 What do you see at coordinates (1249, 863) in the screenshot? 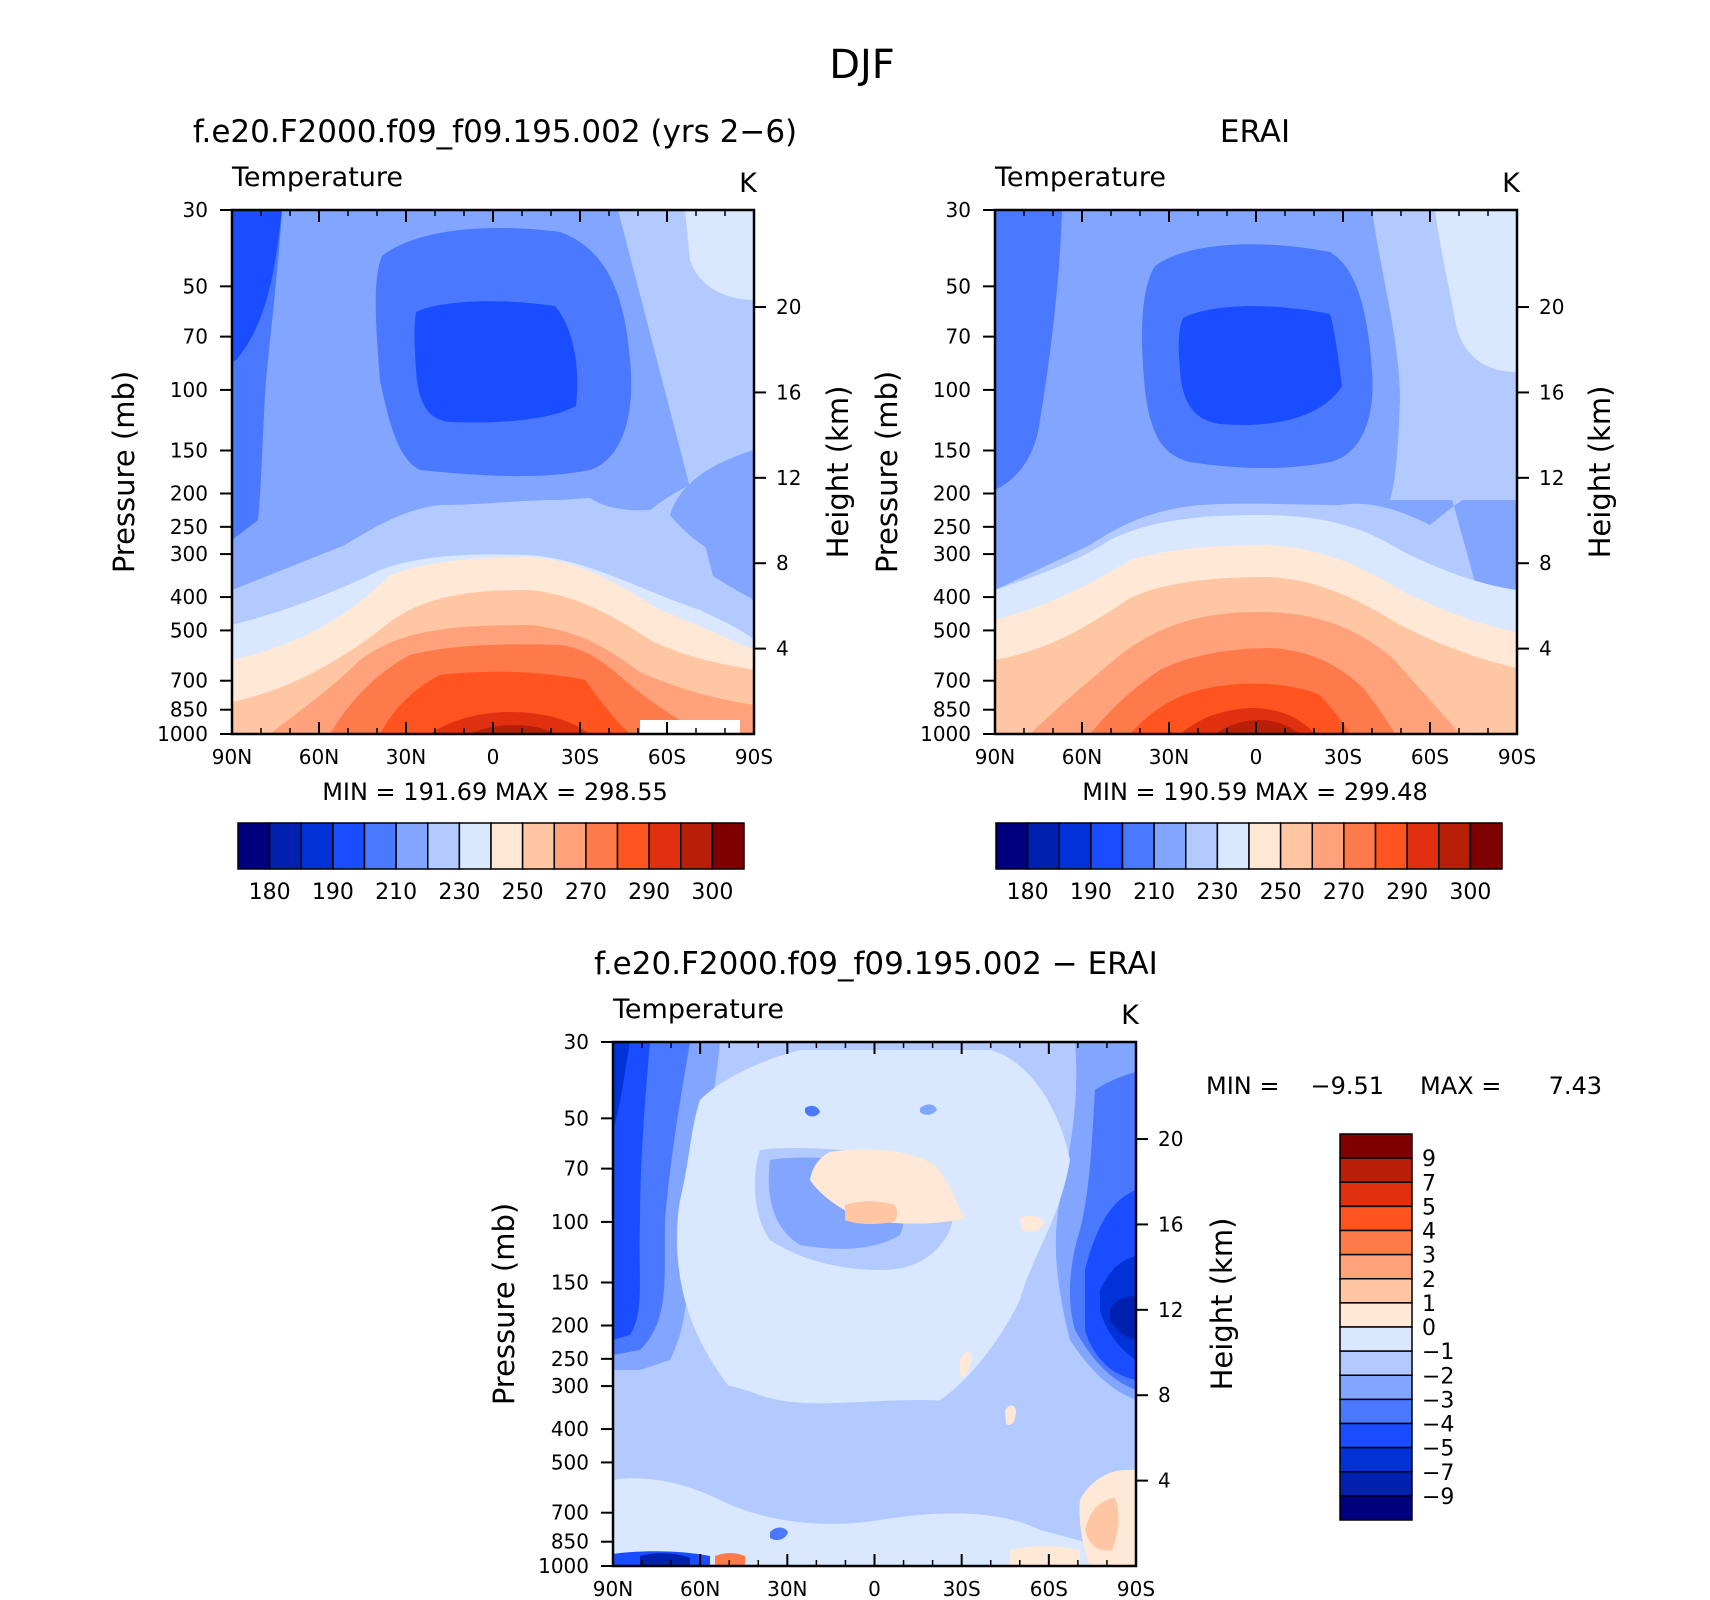
I see `panel-obs-colorbar: 180 190 210 230 250 270 290 300` at bounding box center [1249, 863].